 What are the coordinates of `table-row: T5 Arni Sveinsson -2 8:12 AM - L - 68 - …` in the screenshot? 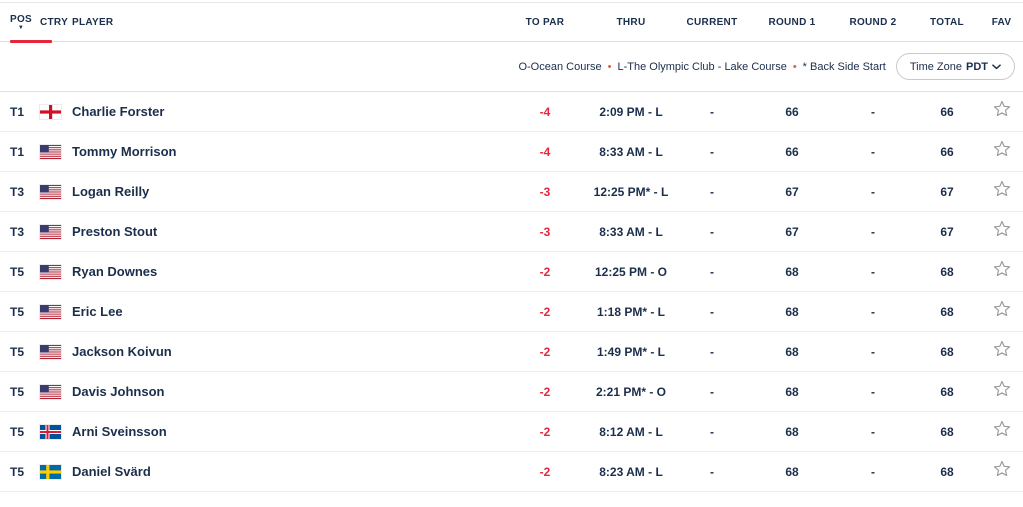 It's located at (511, 432).